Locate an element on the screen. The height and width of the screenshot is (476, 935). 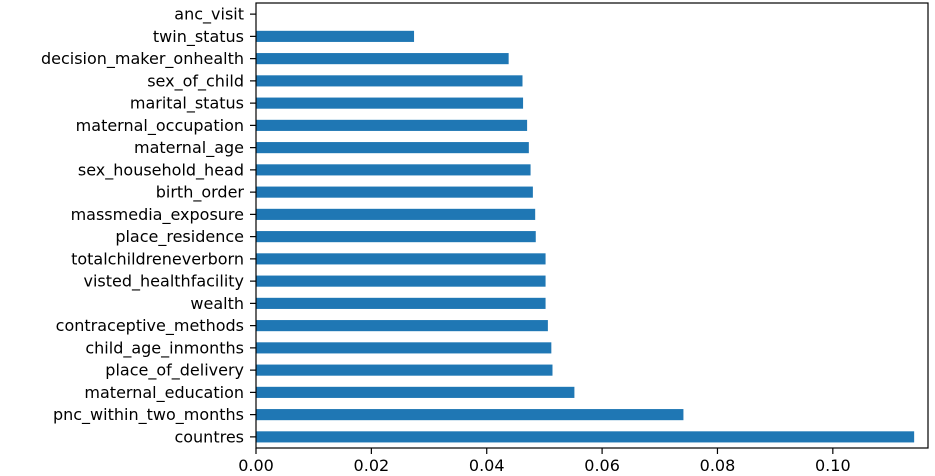
bar-place-residence is located at coordinates (396, 237).